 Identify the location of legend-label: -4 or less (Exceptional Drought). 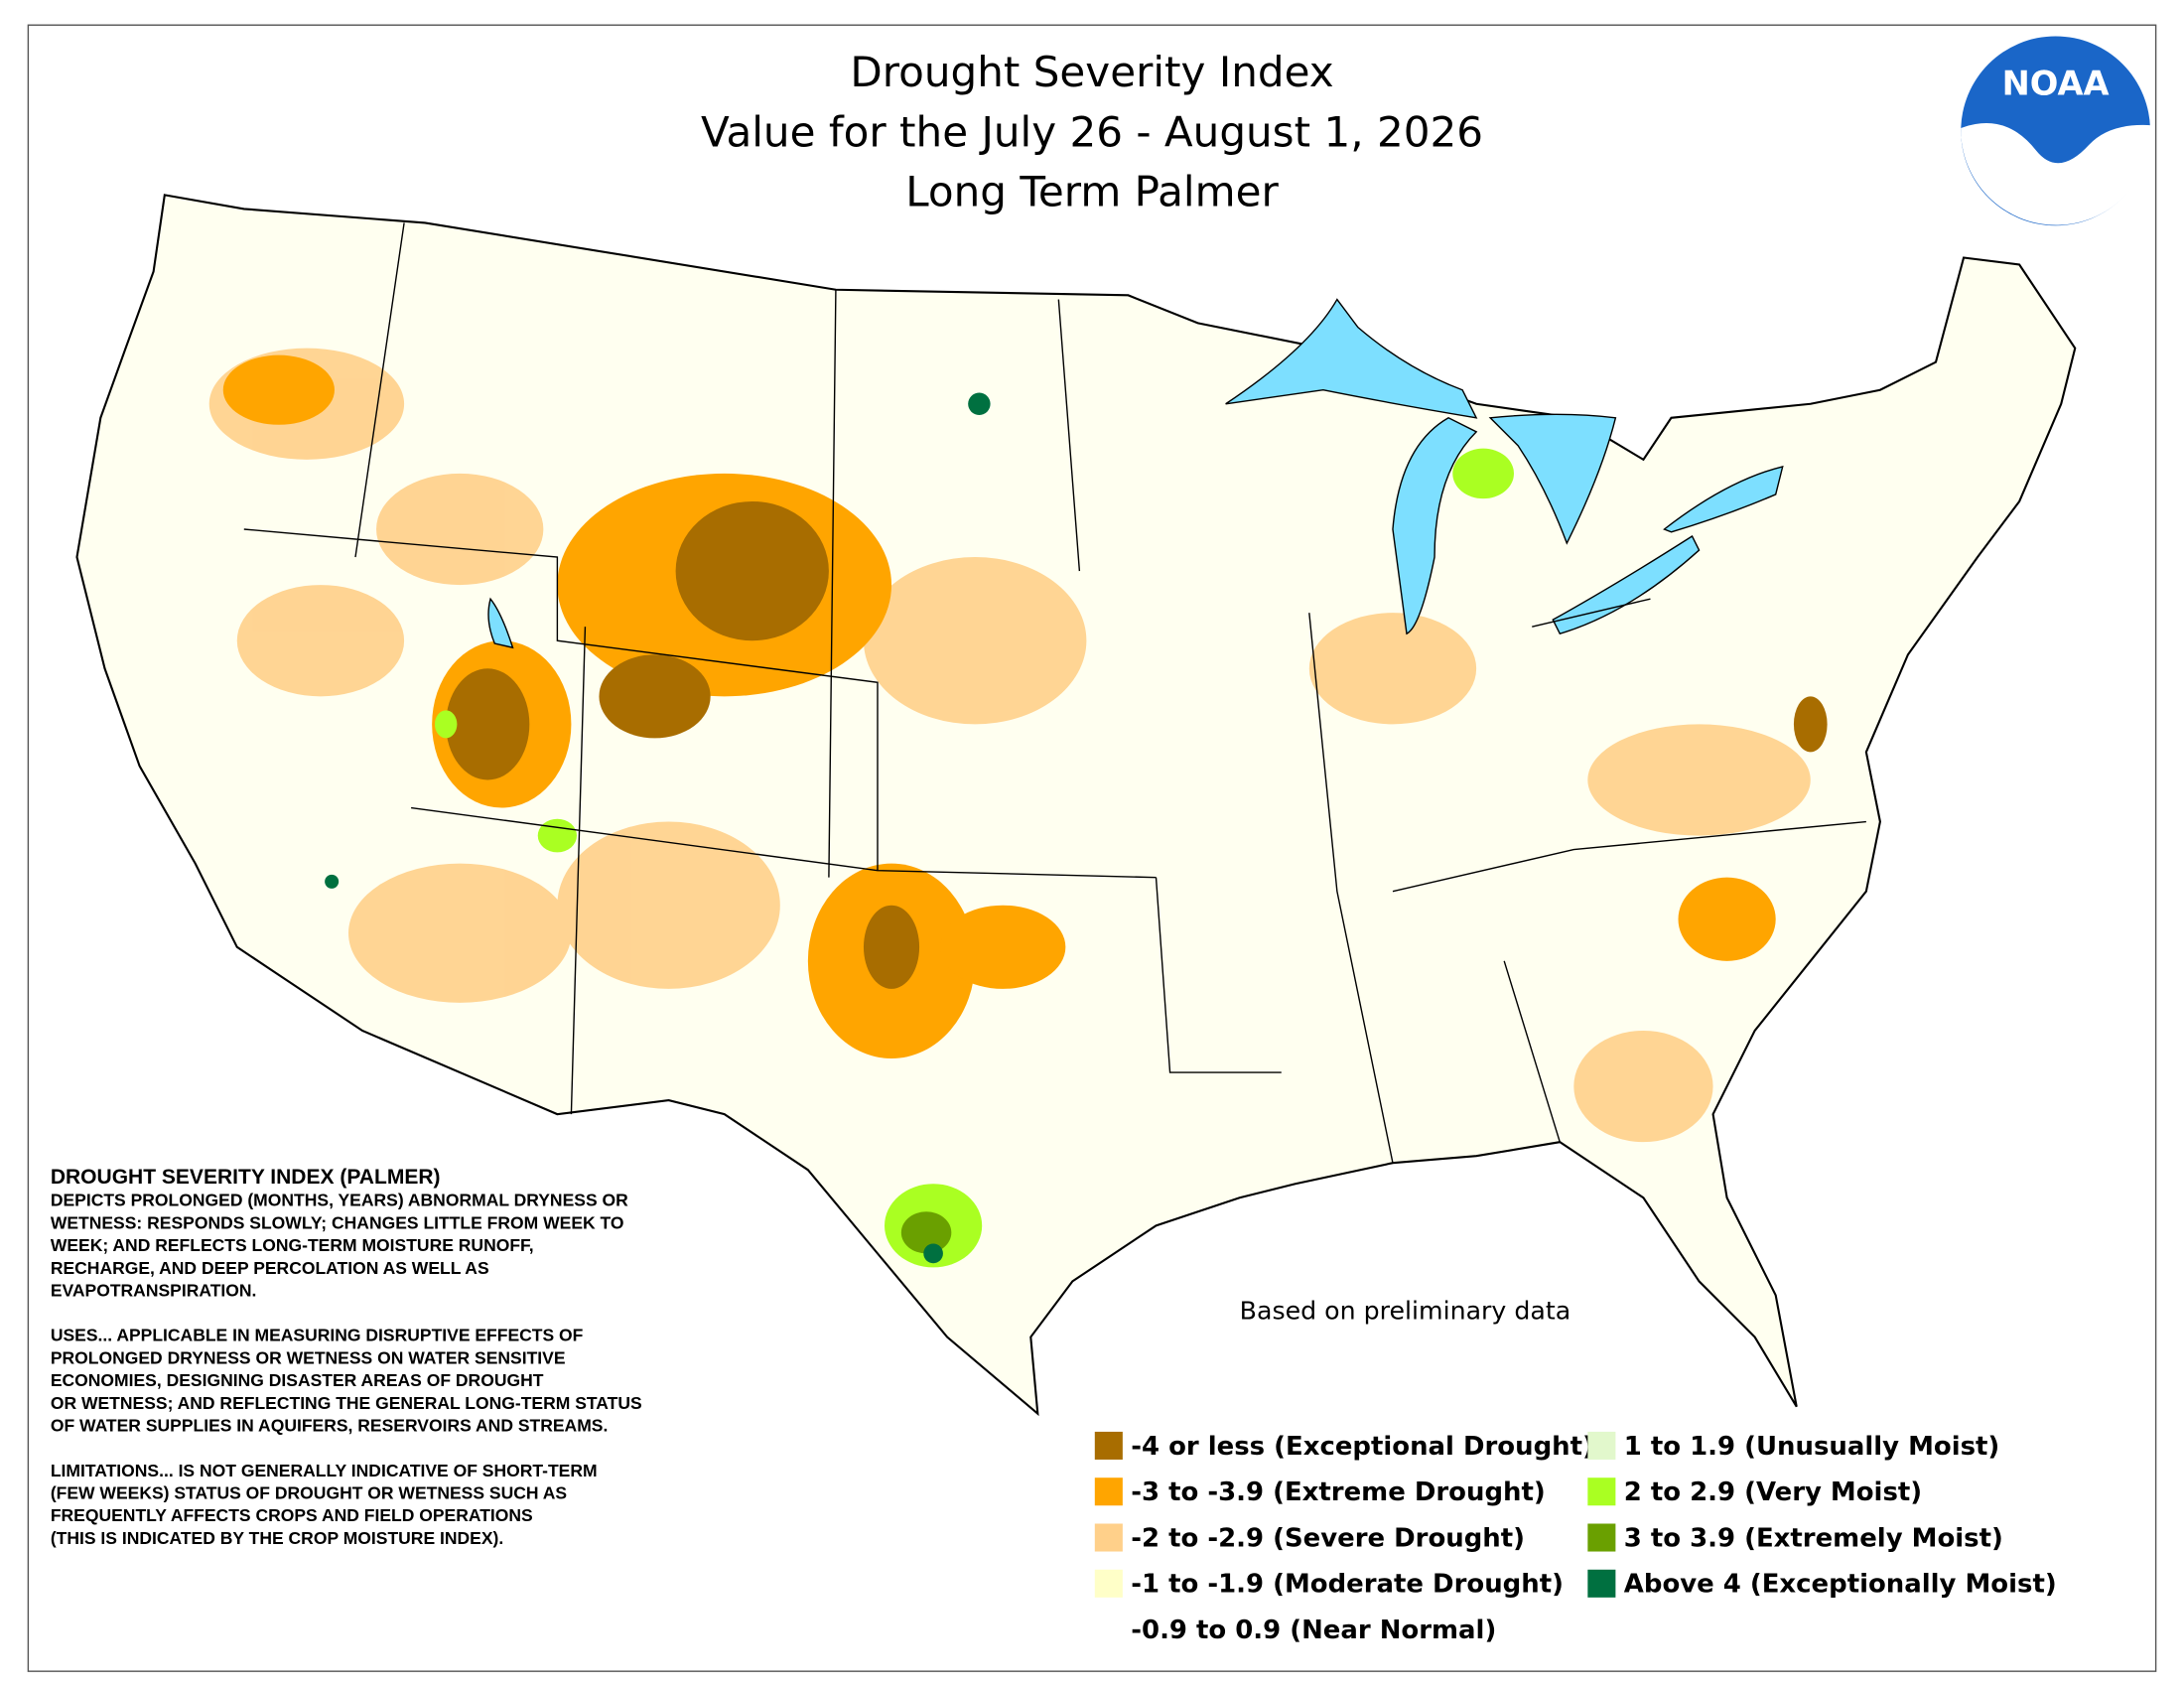
(1362, 1447).